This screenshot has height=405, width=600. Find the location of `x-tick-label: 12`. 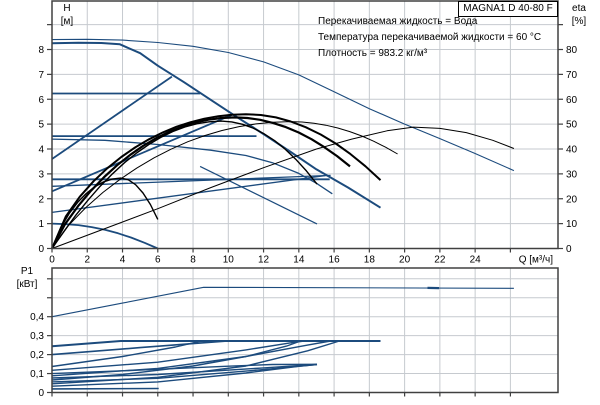

x-tick-label: 12 is located at coordinates (264, 260).